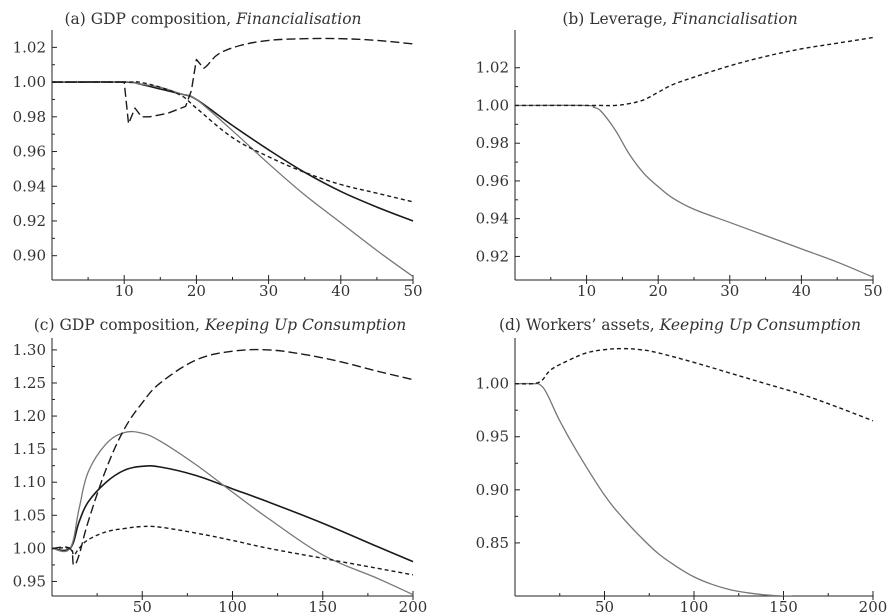  What do you see at coordinates (492, 68) in the screenshot?
I see `panel-b-y-tick-label: 1.02` at bounding box center [492, 68].